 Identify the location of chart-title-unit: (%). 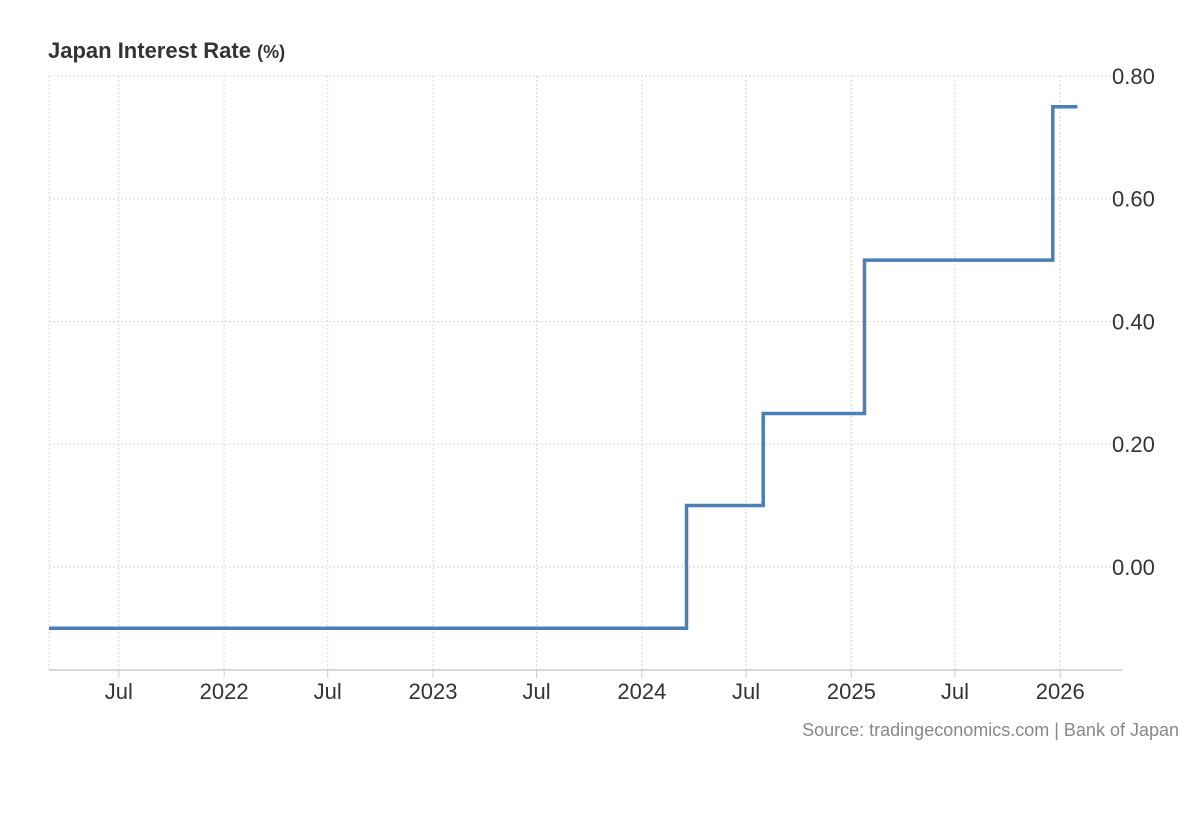
(271, 52).